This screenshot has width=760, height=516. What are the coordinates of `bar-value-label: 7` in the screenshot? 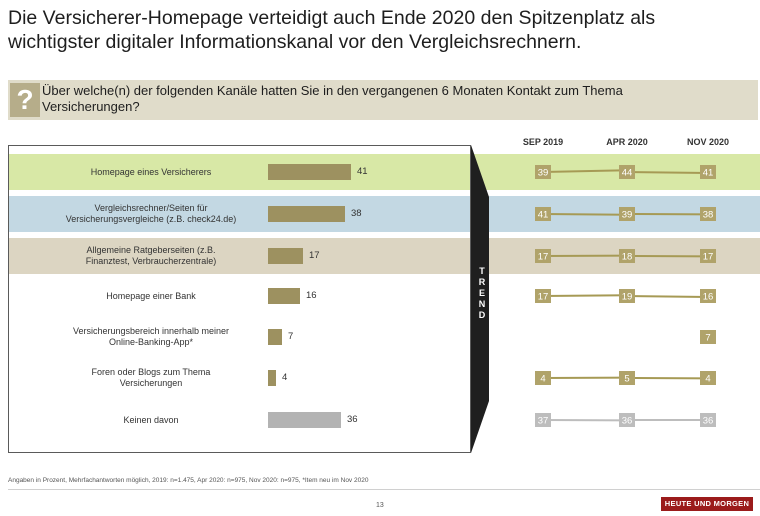 It's located at (291, 336).